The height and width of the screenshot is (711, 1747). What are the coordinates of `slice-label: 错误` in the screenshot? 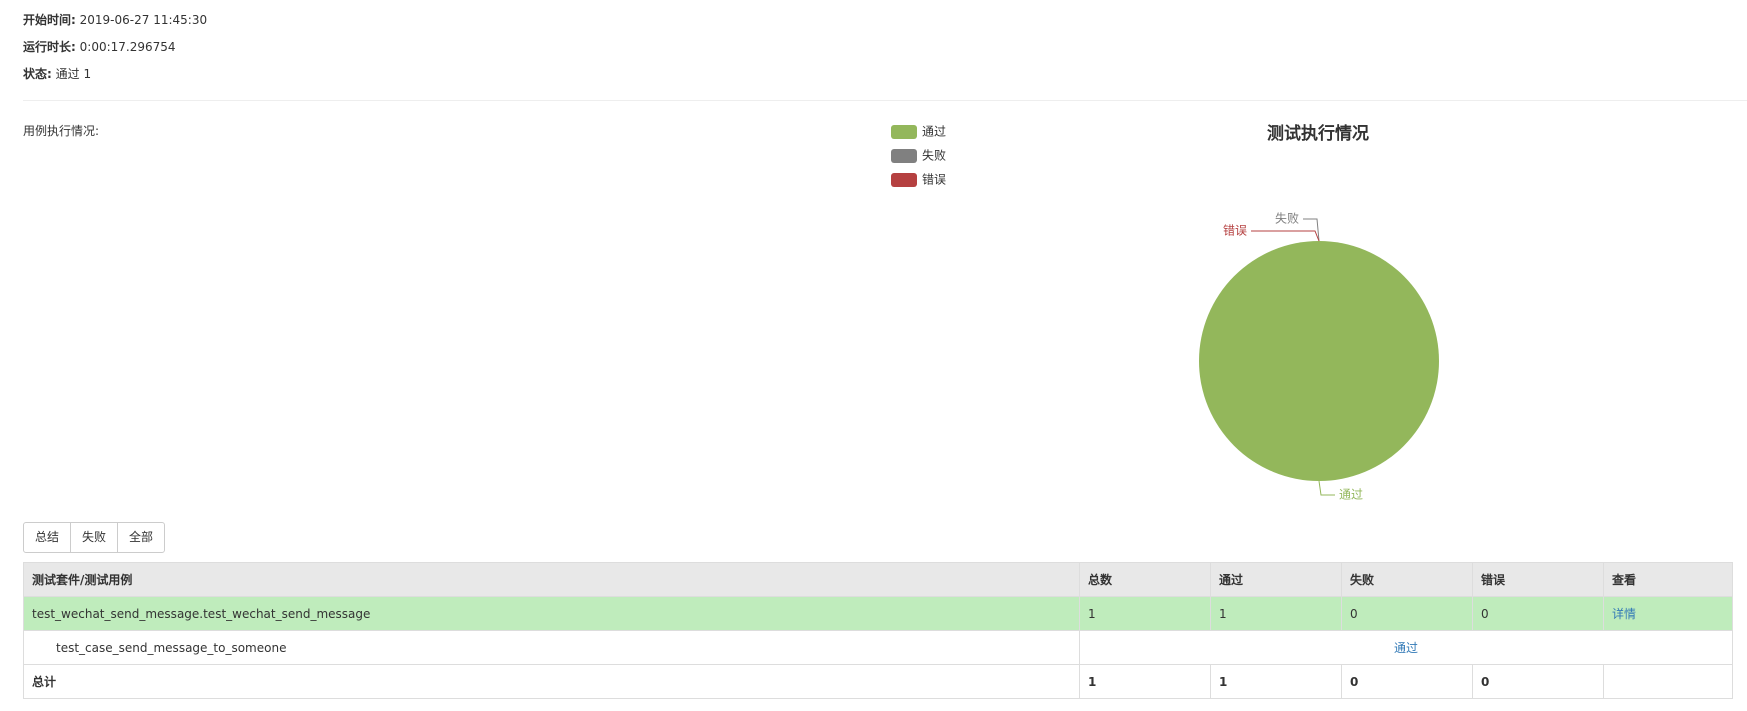 It's located at (1235, 231).